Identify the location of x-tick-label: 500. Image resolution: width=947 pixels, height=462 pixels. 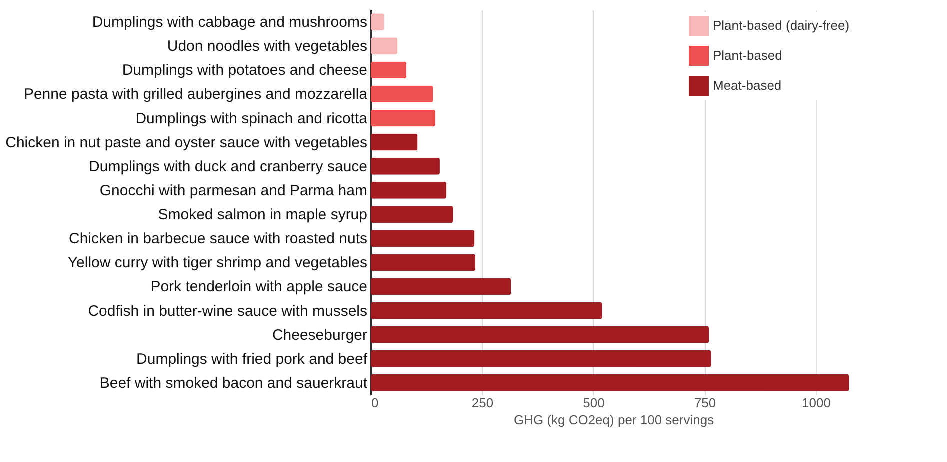
(594, 403).